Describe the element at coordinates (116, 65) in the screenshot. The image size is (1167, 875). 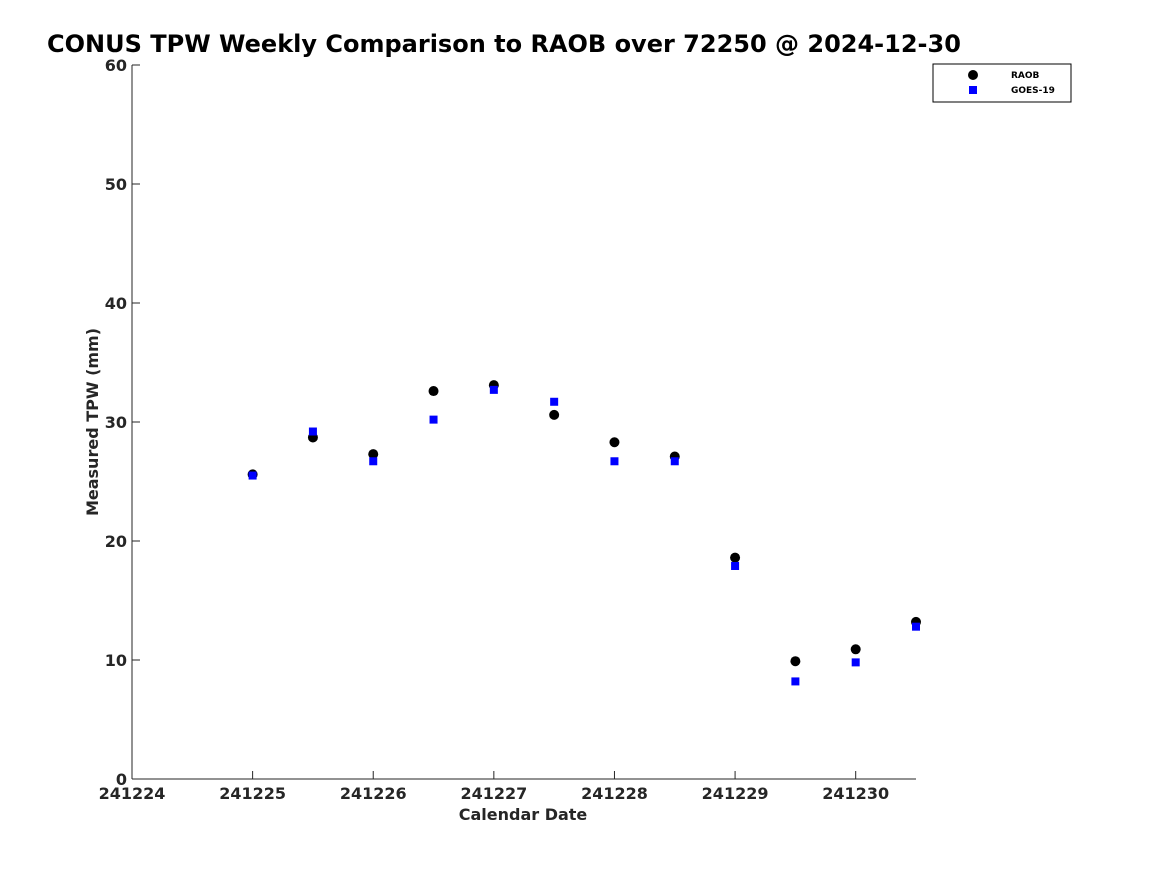
I see `y-tick-label: 60` at that location.